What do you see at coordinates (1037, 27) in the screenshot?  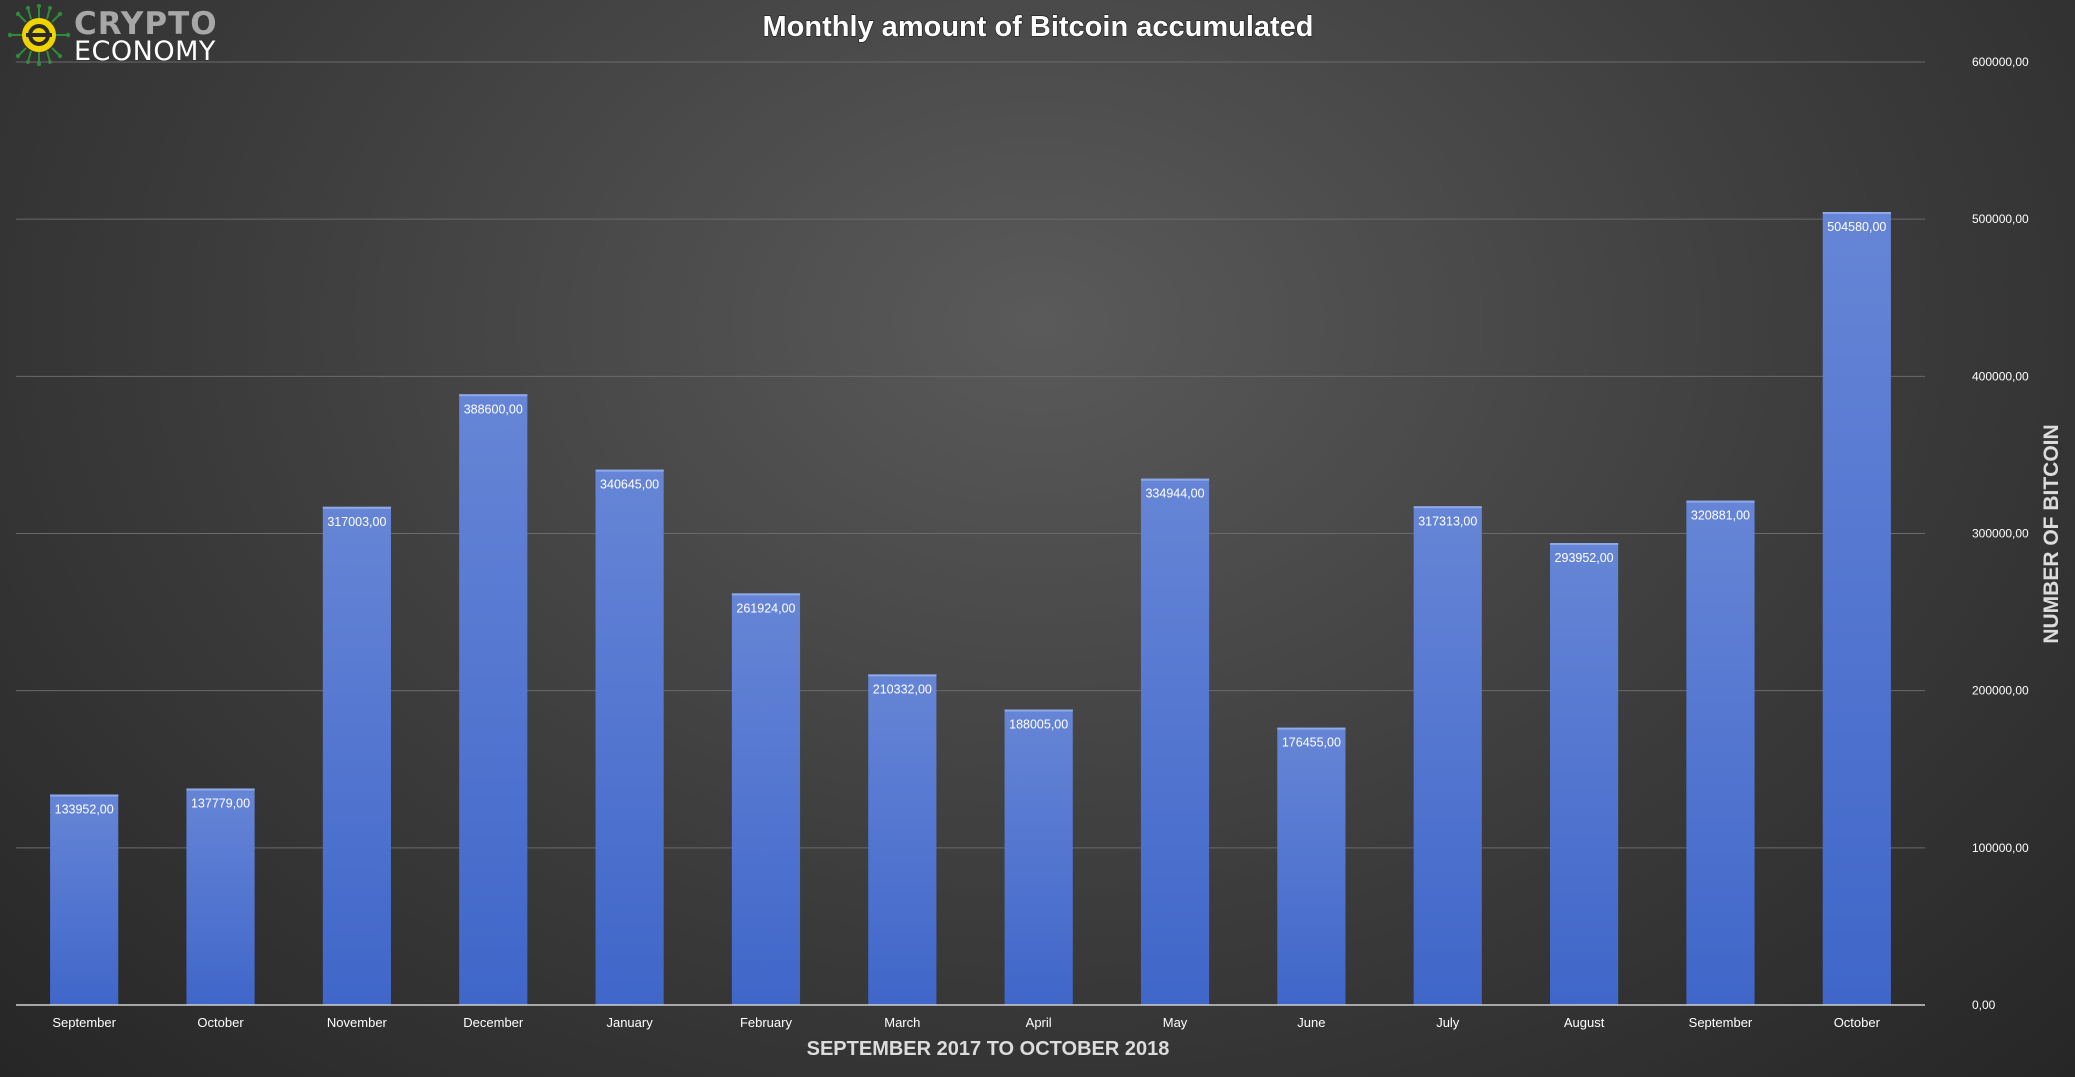 I see `chart-title: Monthly amount of Bitcoin accumulated` at bounding box center [1037, 27].